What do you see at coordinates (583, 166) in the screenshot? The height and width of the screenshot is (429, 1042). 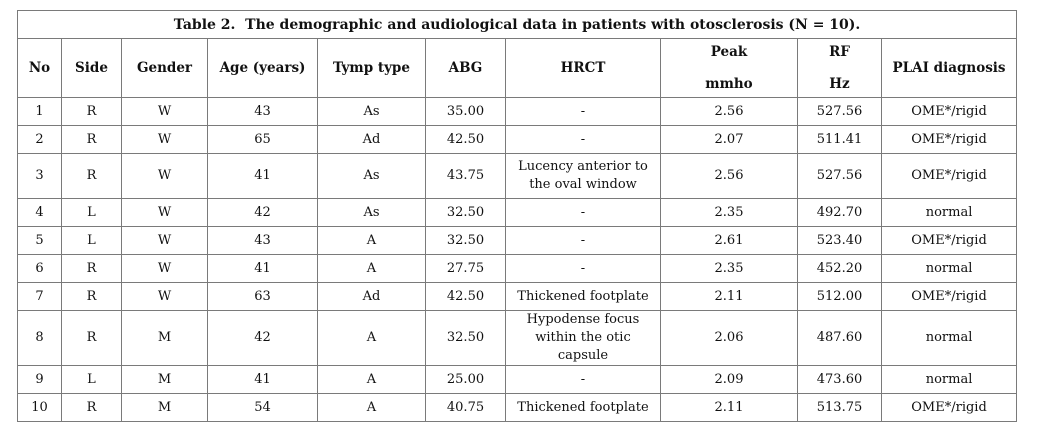 I see `cell-hrct-line1: Lucency anterior to` at bounding box center [583, 166].